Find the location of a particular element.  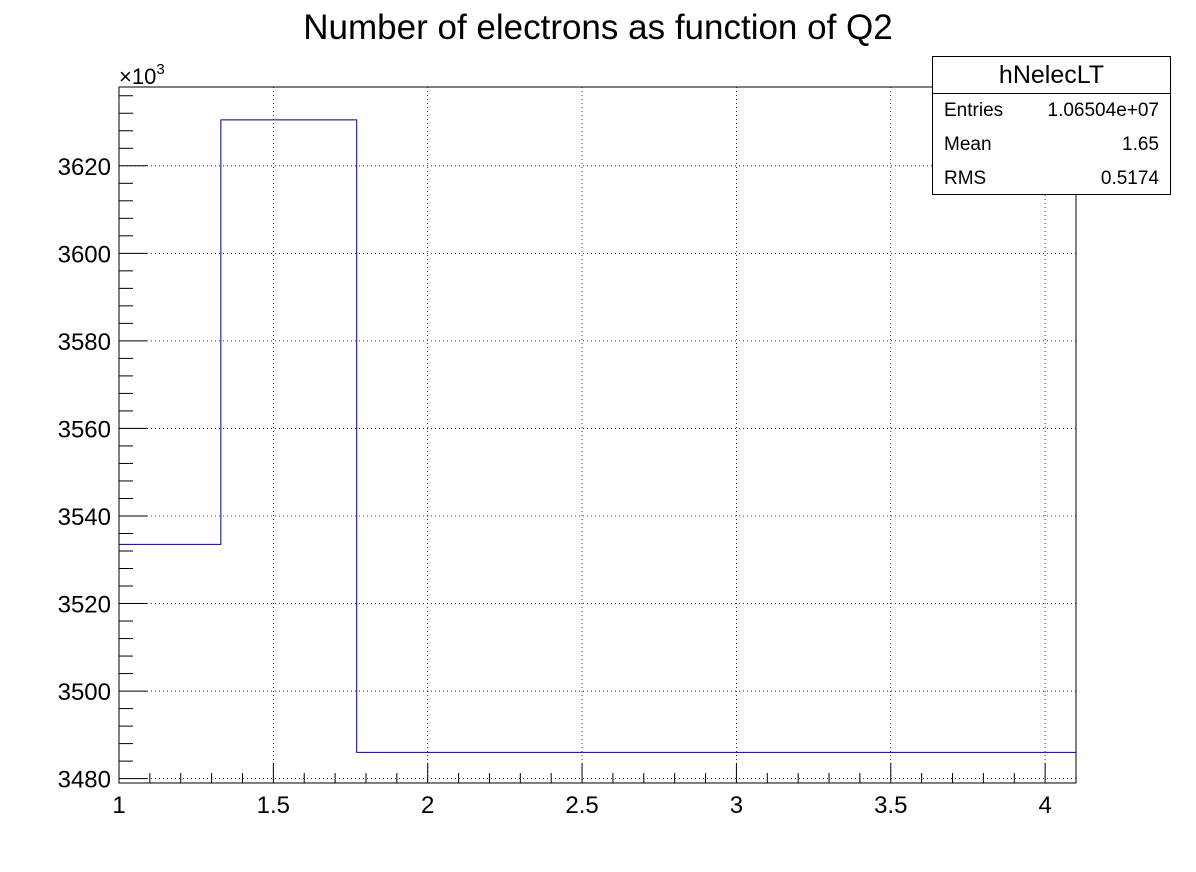

y-tick-label: 3560 is located at coordinates (84, 429).